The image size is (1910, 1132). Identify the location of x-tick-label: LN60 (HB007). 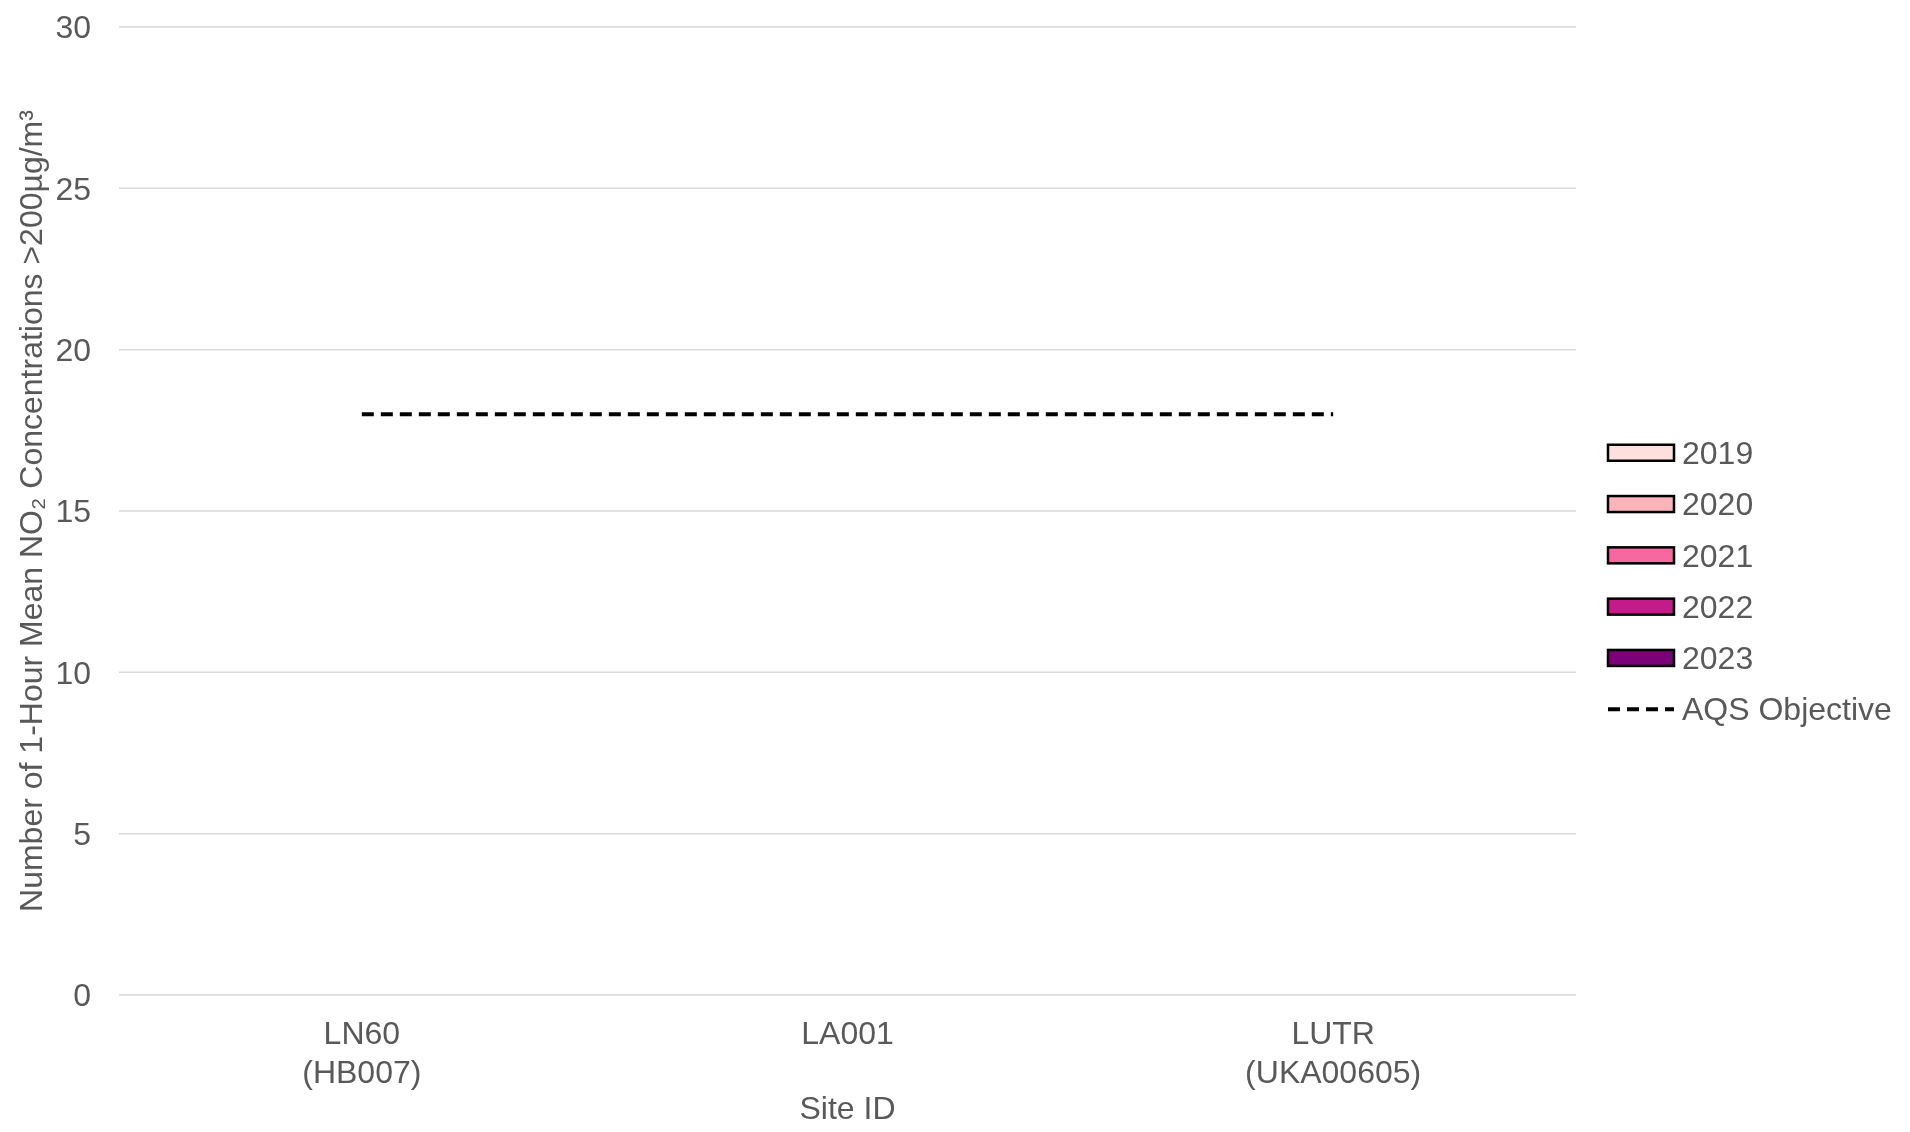
(362, 1052).